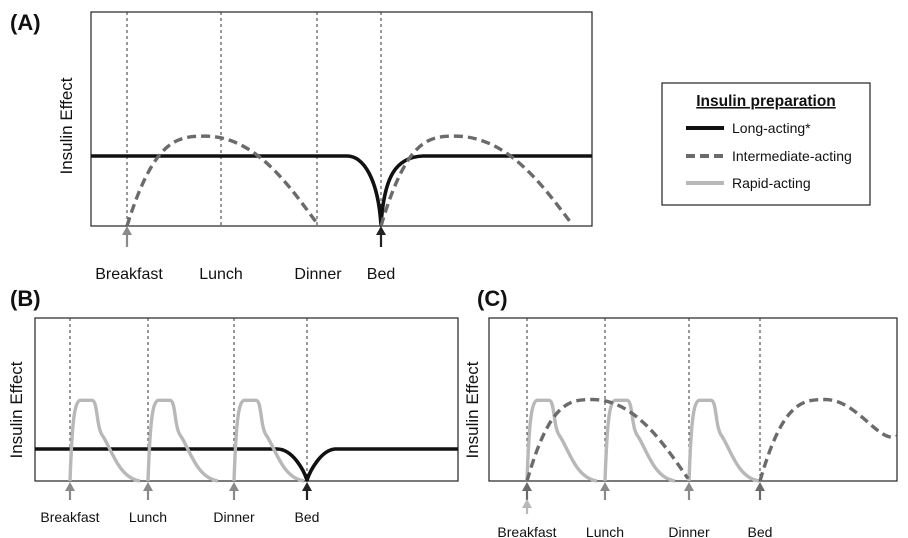  I want to click on panel-b-y-axis-label: Insulin Effect, so click(16, 409).